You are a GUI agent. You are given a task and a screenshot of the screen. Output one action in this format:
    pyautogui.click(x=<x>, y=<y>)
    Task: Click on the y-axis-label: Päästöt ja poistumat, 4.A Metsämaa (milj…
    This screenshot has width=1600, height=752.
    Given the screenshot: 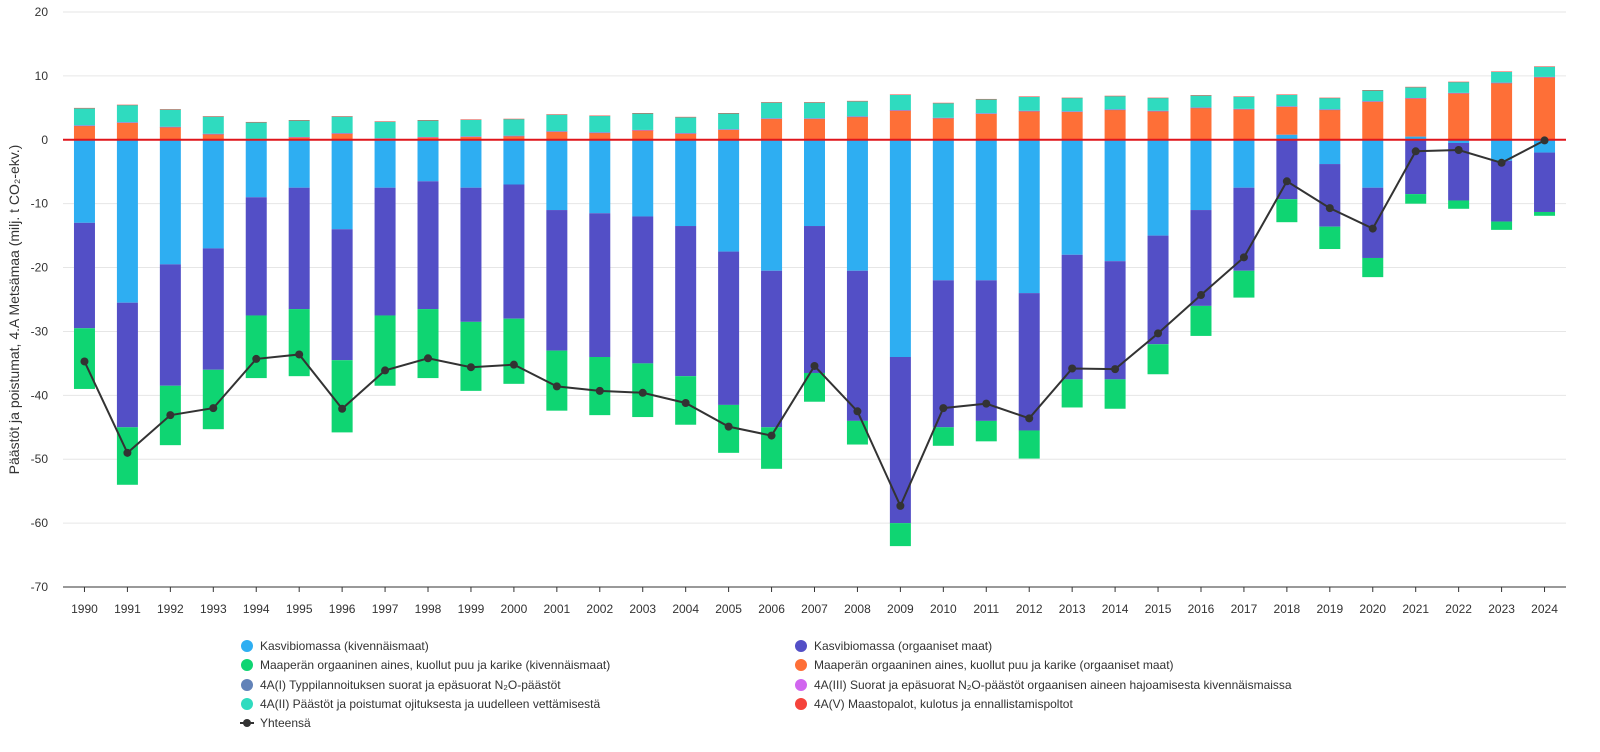 What is the action you would take?
    pyautogui.click(x=14, y=310)
    